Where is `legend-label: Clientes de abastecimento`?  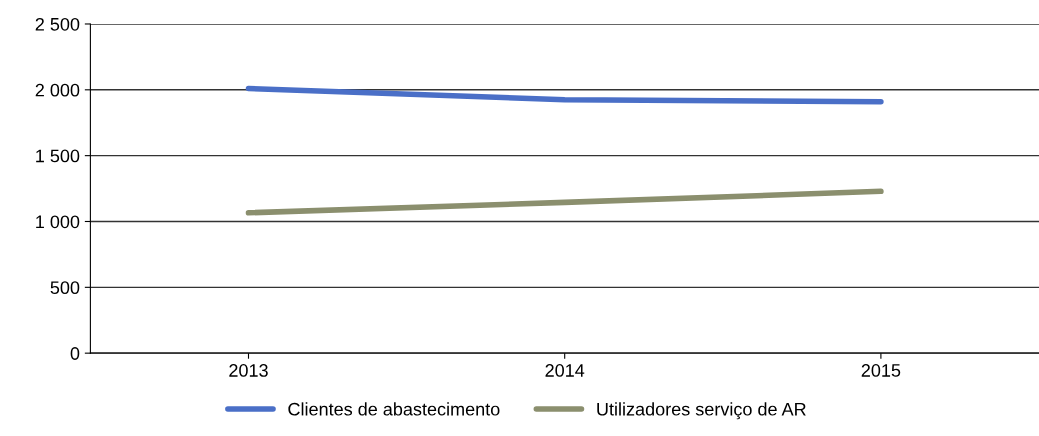 legend-label: Clientes de abastecimento is located at coordinates (394, 409).